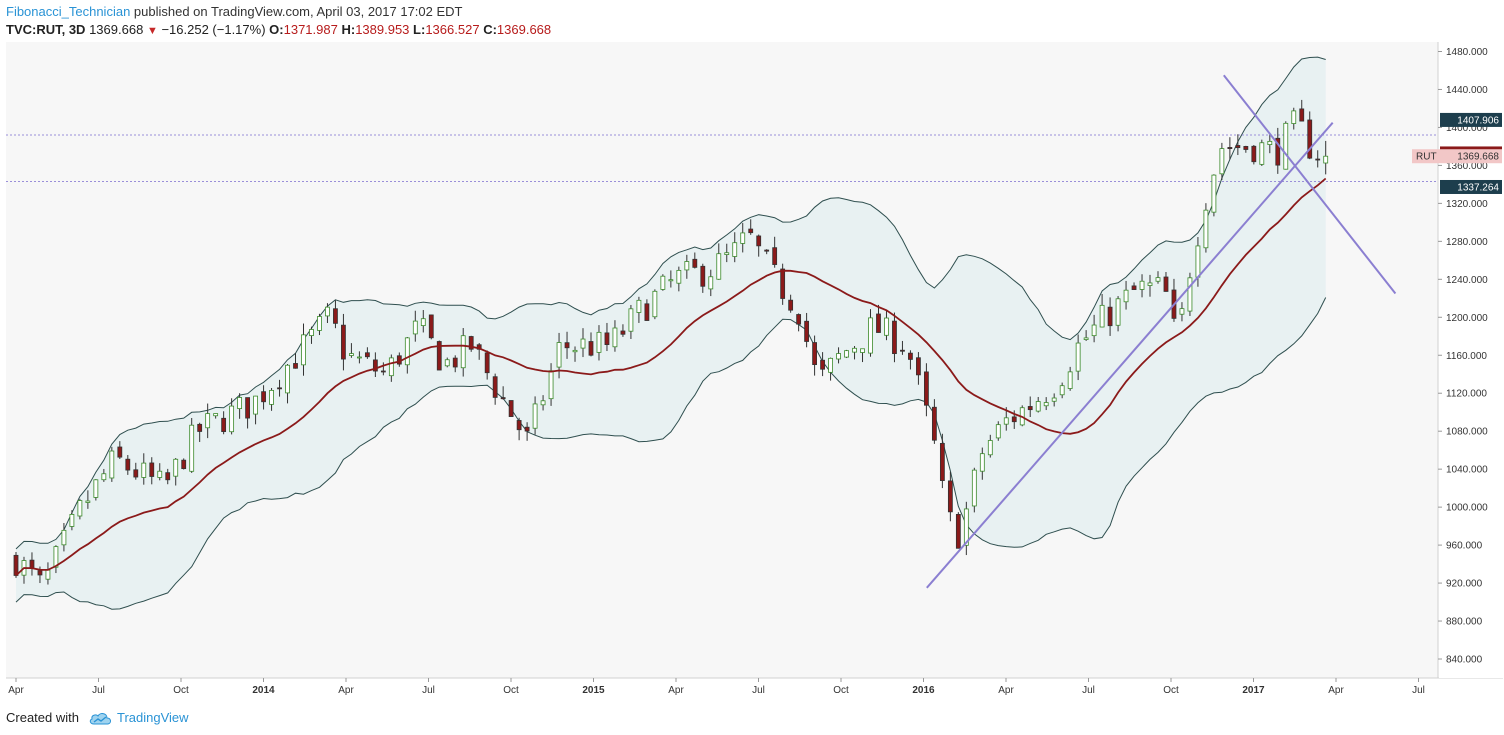 The height and width of the screenshot is (735, 1504). What do you see at coordinates (1466, 356) in the screenshot?
I see `price-tick-label: 1160.000` at bounding box center [1466, 356].